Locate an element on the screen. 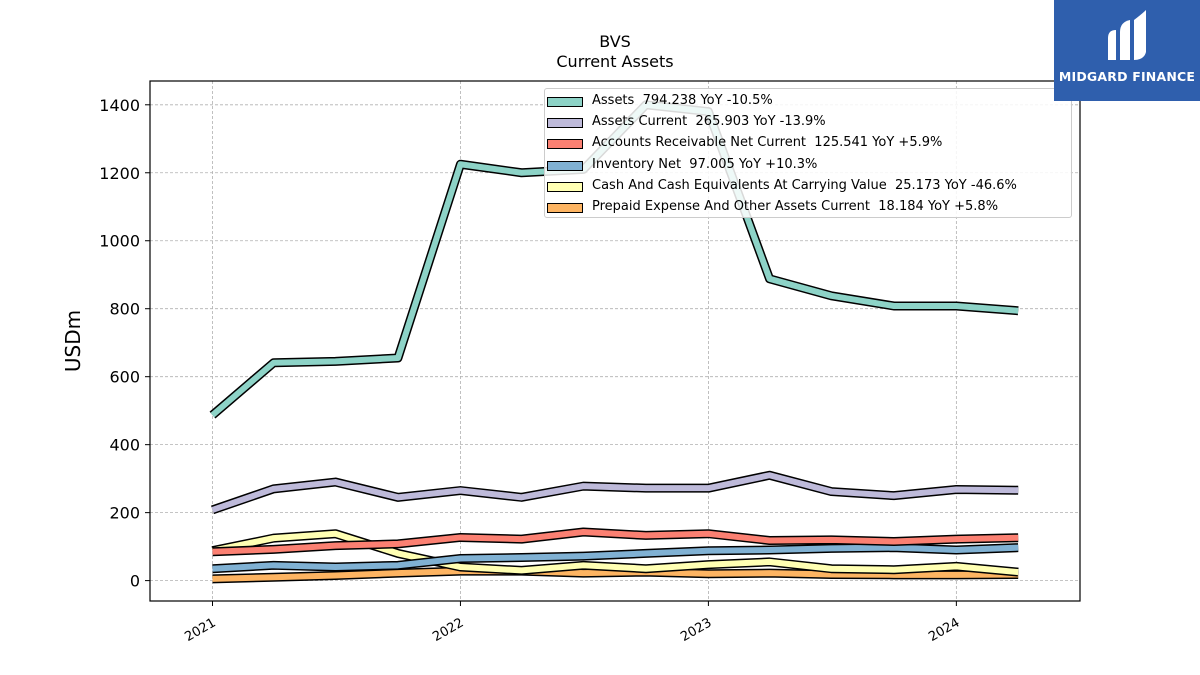  x-tick-label: 2023 is located at coordinates (696, 630).